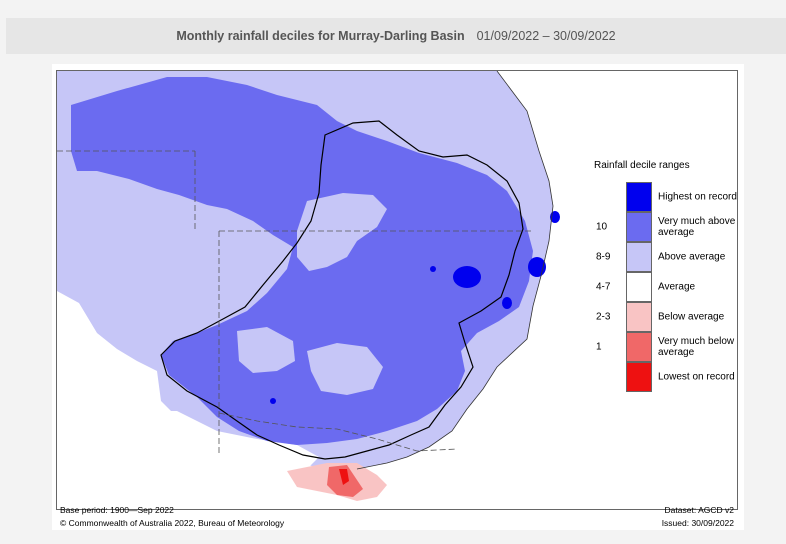  I want to click on legend-label: Lowest on record, so click(696, 377).